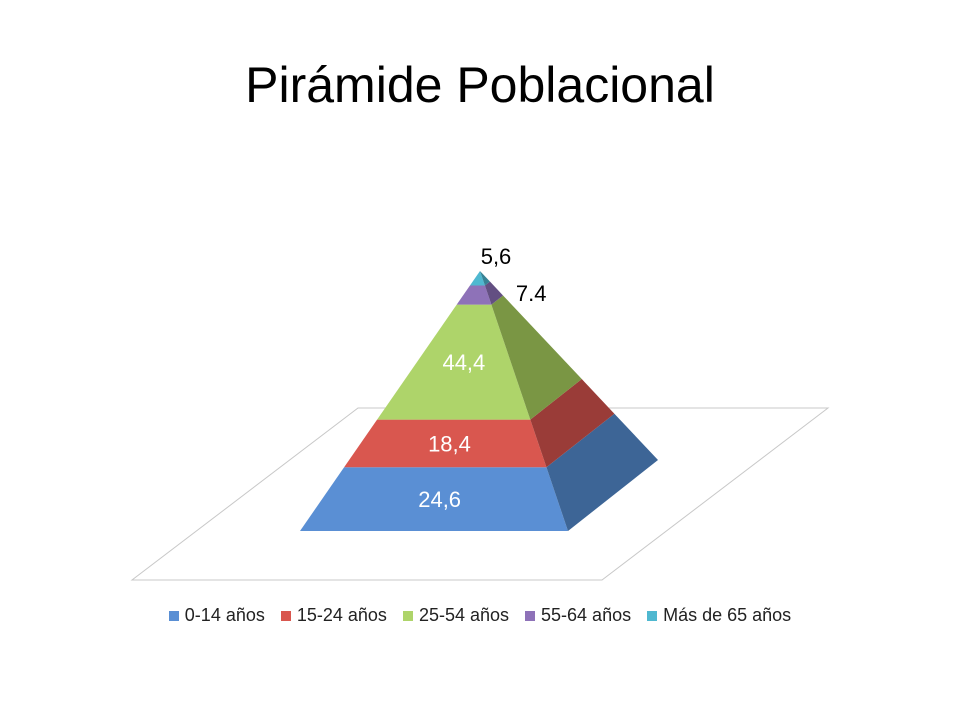 This screenshot has height=720, width=960. I want to click on legend-label-4: Más de 65 años, so click(727, 615).